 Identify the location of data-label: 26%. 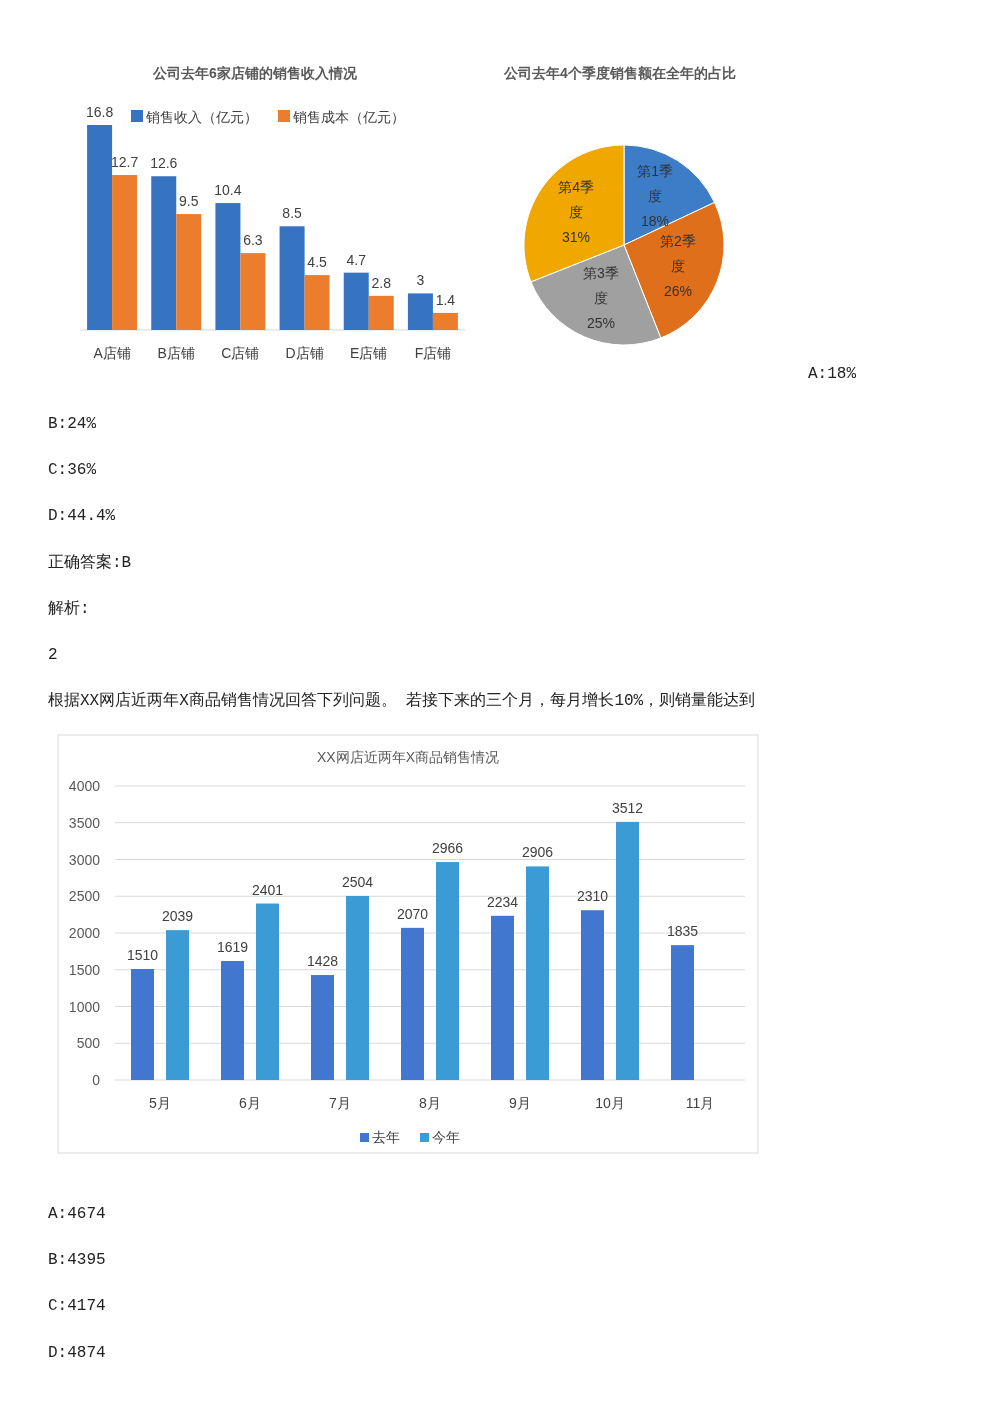
(677, 291).